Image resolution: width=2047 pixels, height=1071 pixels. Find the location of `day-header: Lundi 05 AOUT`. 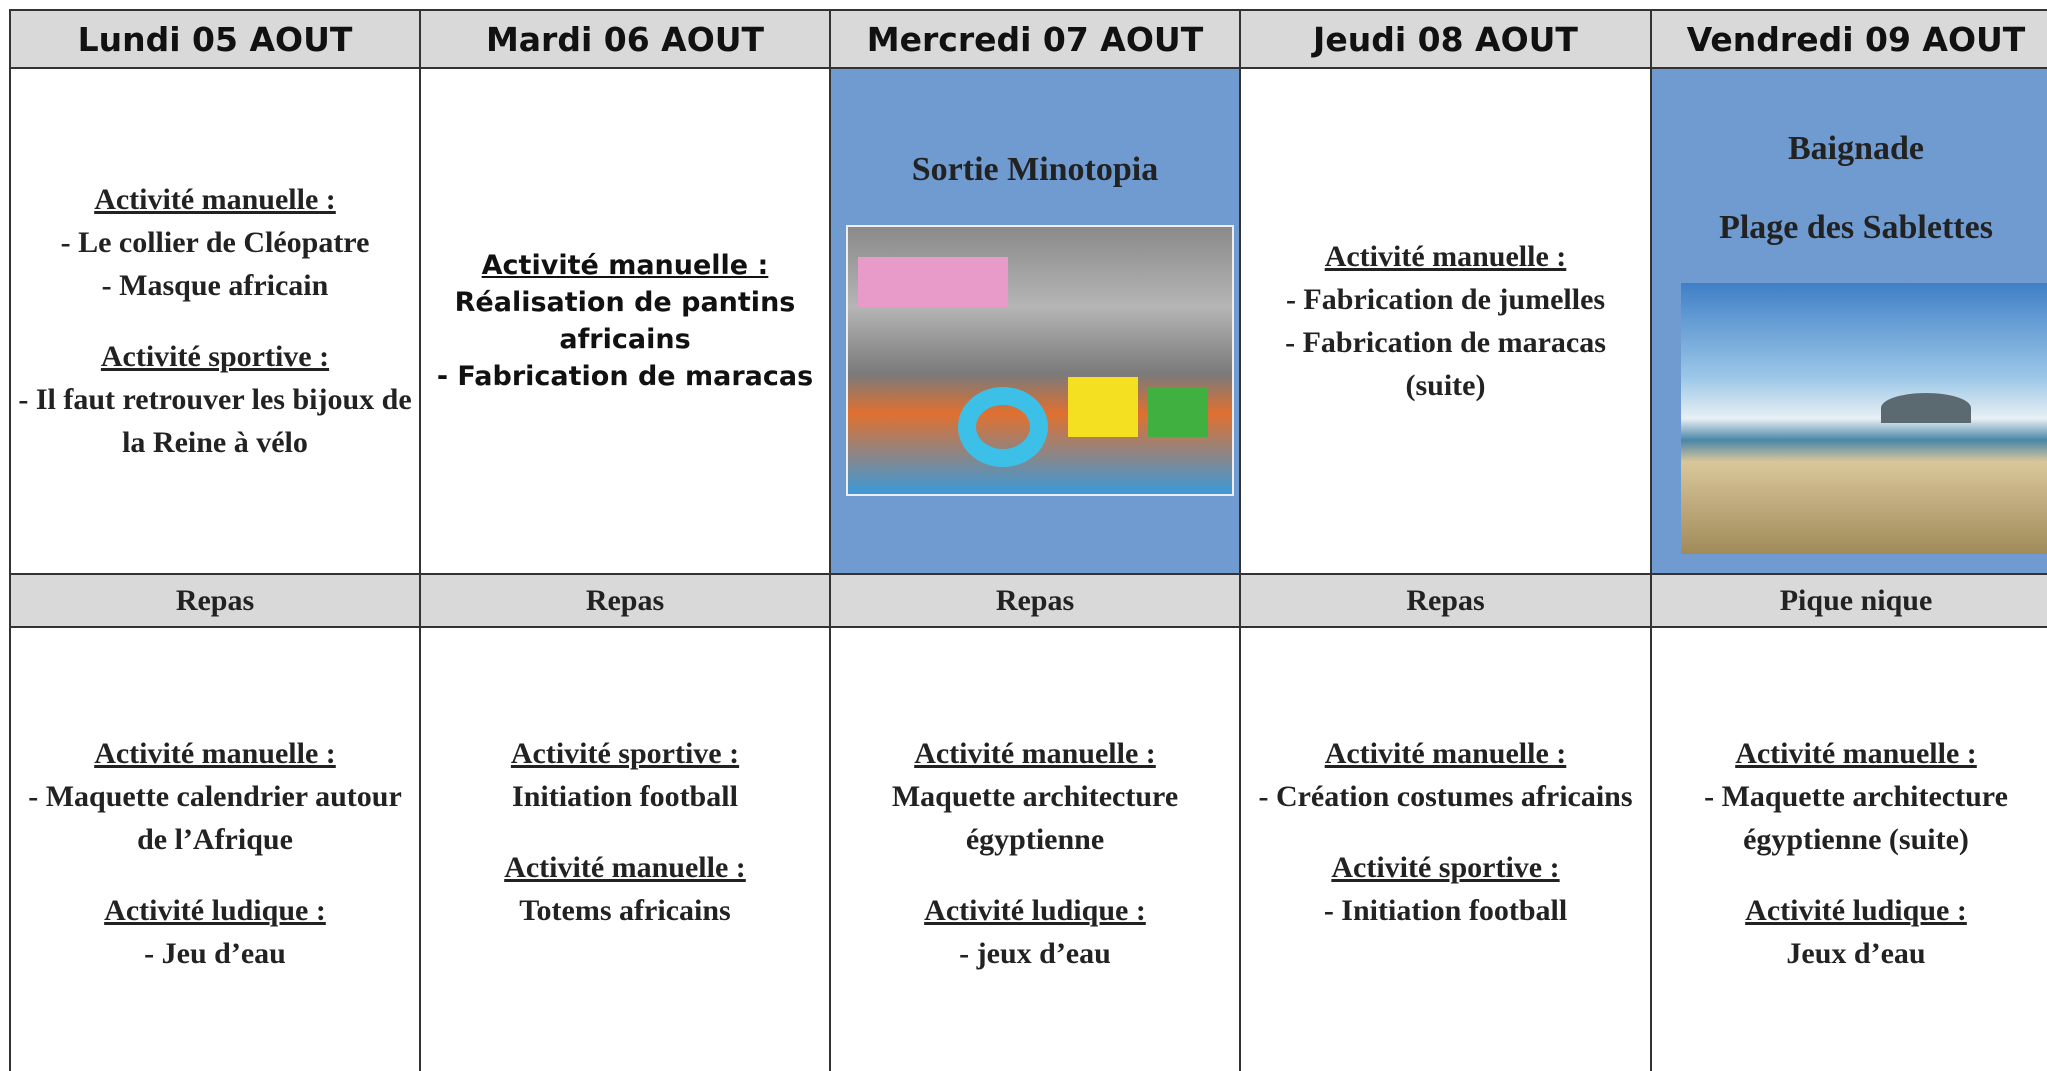

day-header: Lundi 05 AOUT is located at coordinates (215, 39).